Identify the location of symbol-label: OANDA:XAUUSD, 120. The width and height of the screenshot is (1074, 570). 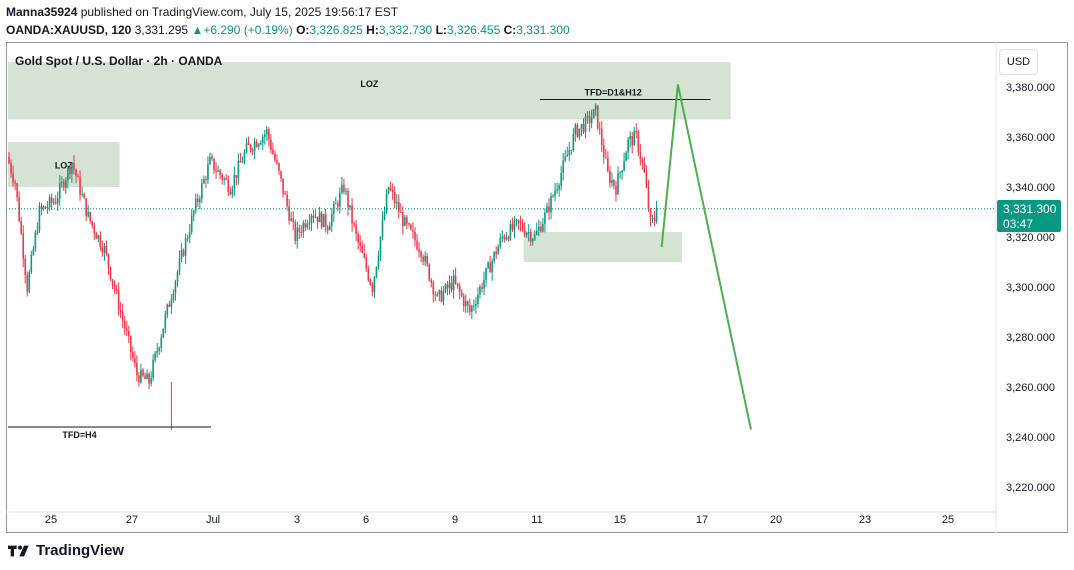
(69, 30).